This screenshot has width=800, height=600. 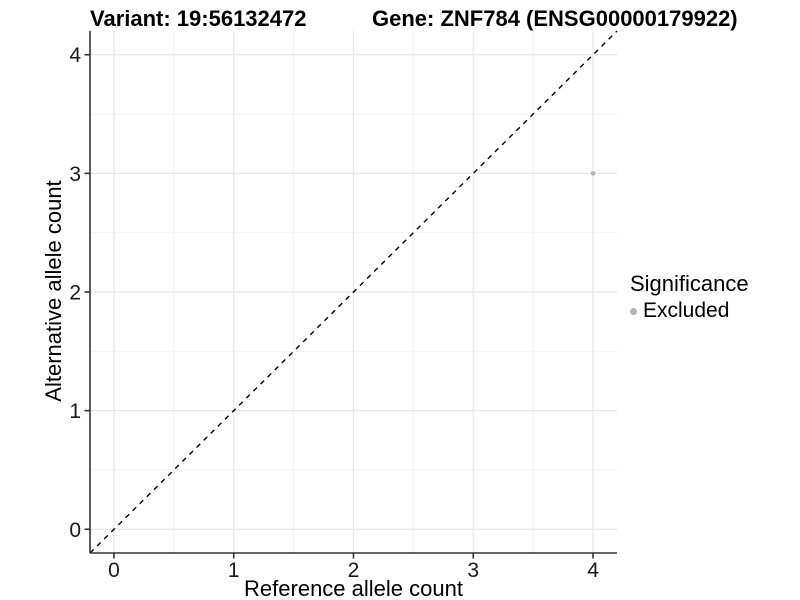 What do you see at coordinates (593, 173) in the screenshot?
I see `scatter-point` at bounding box center [593, 173].